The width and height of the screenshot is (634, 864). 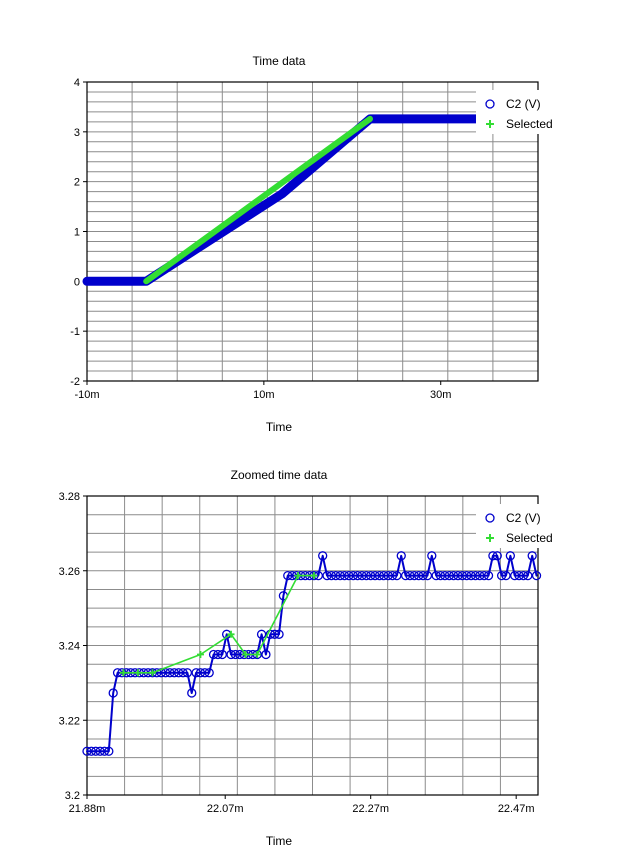 What do you see at coordinates (77, 83) in the screenshot?
I see `chart1-y-tick-label: 4` at bounding box center [77, 83].